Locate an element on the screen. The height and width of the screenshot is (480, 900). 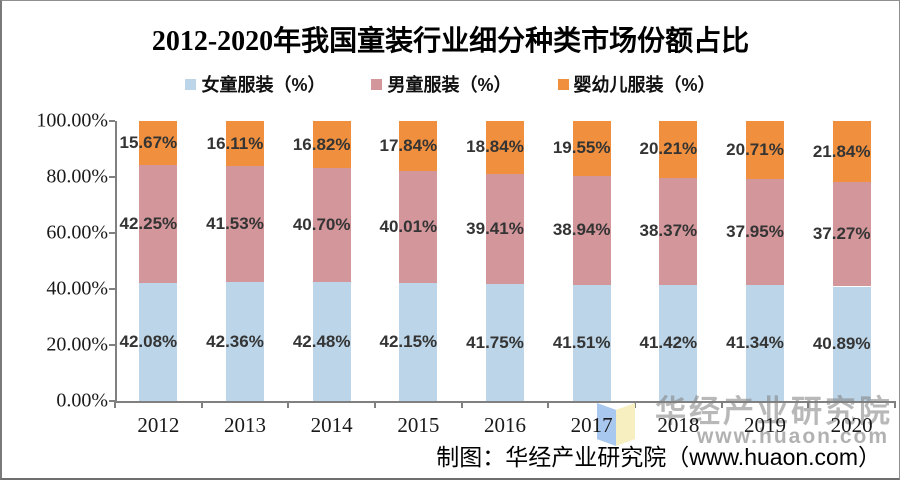
data-label: 16.11% is located at coordinates (235, 143).